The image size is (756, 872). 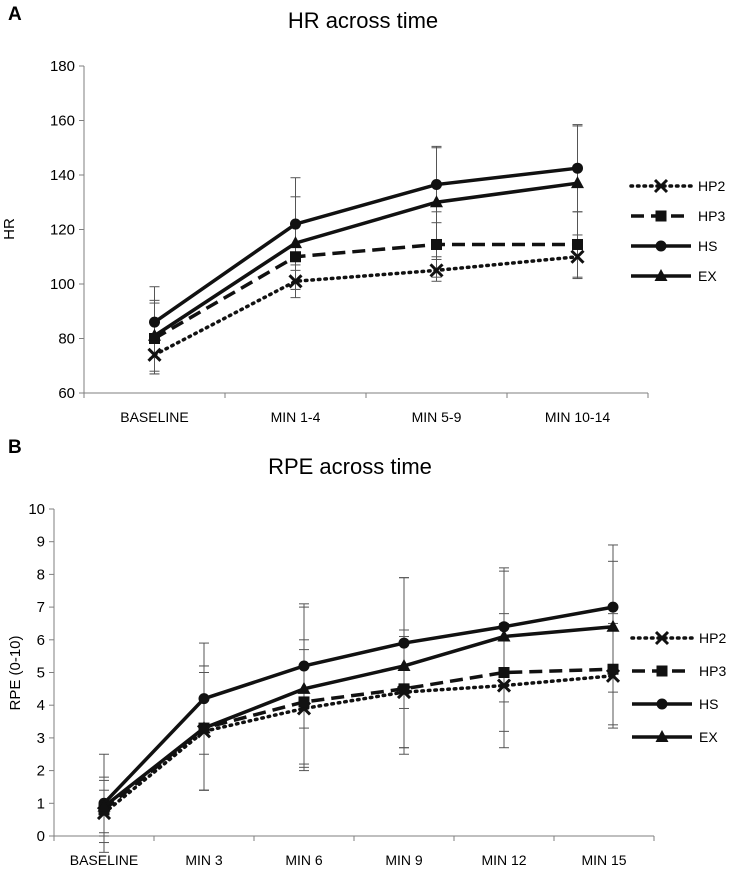 I want to click on x-tick-label: MIN 1-4, so click(x=296, y=417).